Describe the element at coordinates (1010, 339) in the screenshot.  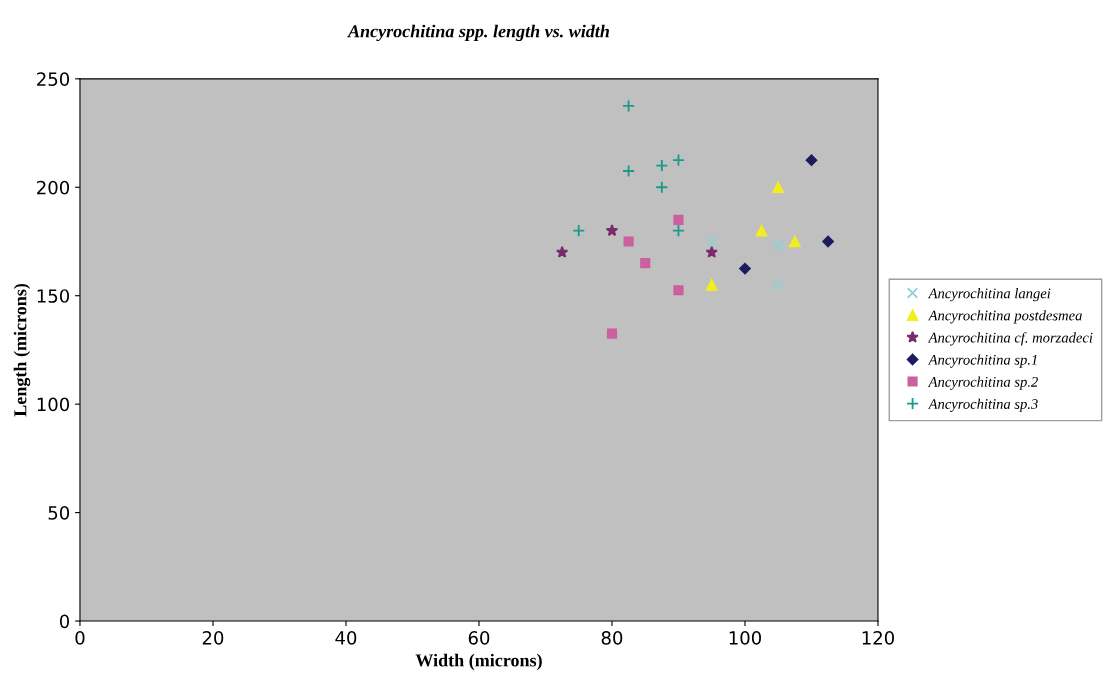
I see `legend-label: Ancyrochitina cf. morzadeci` at that location.